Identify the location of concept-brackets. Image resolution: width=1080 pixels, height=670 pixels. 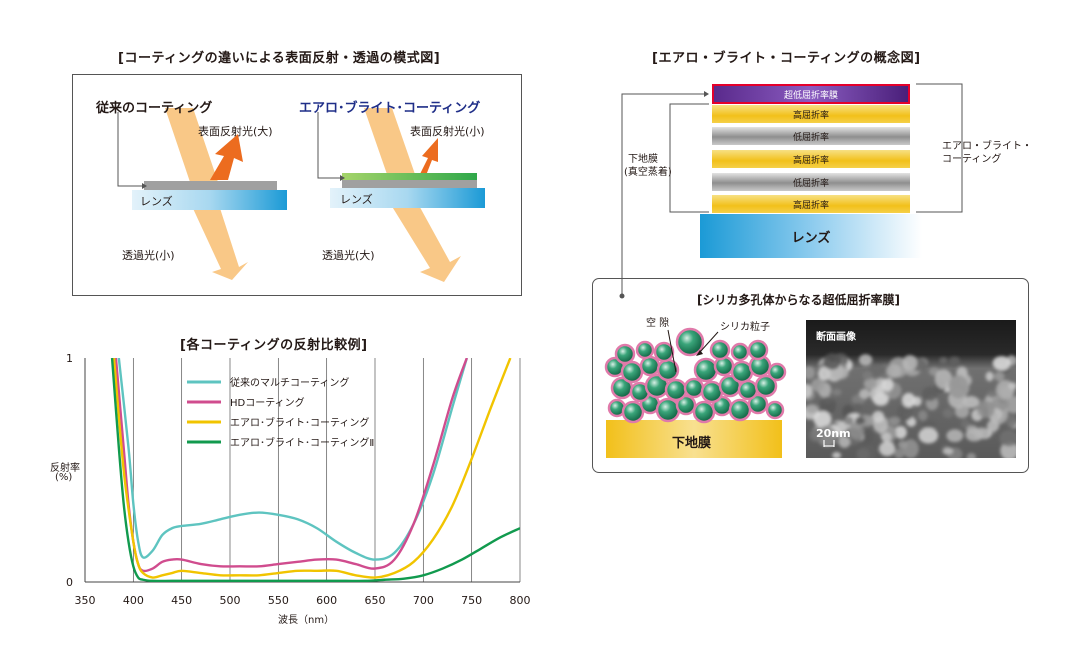
(791, 191).